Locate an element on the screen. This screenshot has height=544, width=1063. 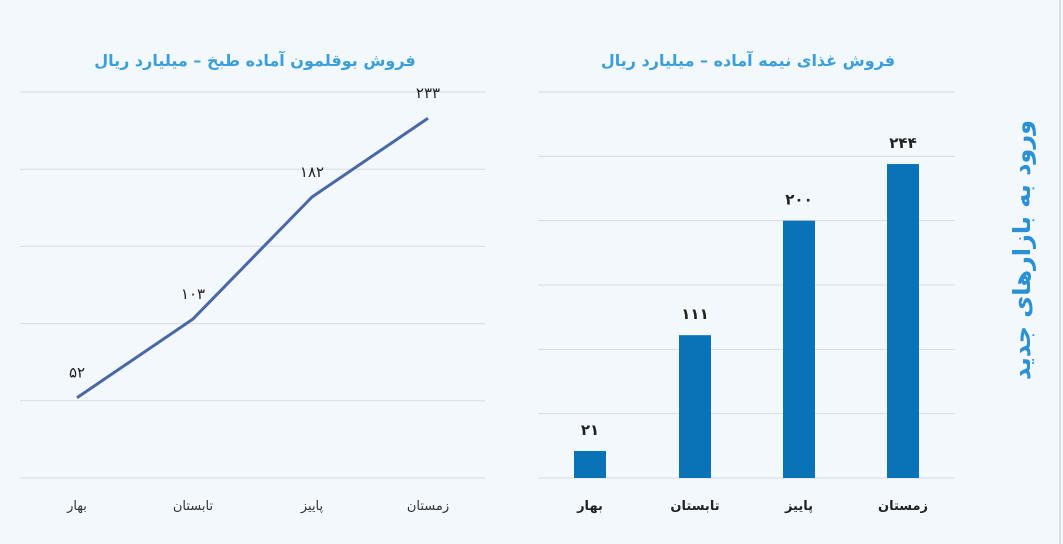
data-label: ۱۸۲ is located at coordinates (312, 172).